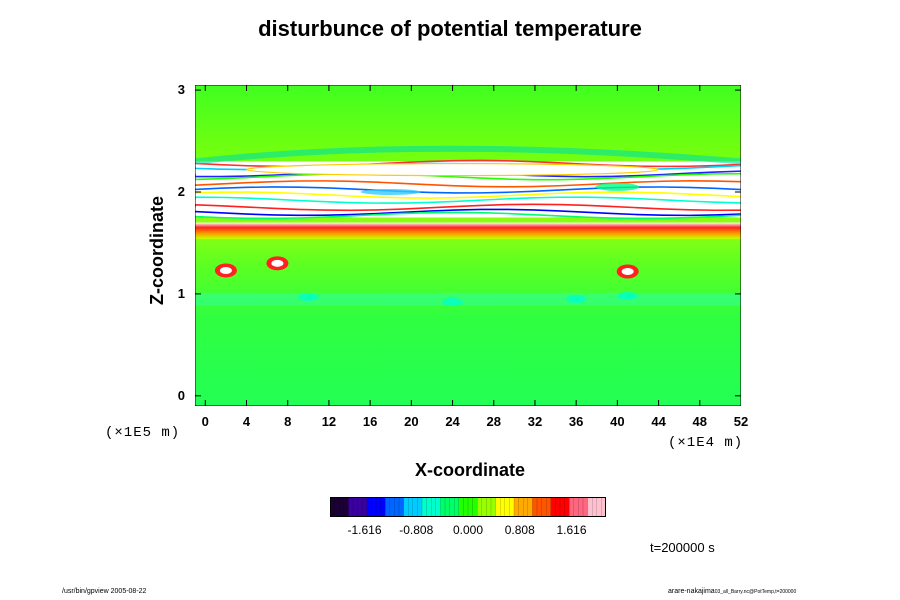 The width and height of the screenshot is (900, 600). I want to click on x-tick-label: 40, so click(617, 421).